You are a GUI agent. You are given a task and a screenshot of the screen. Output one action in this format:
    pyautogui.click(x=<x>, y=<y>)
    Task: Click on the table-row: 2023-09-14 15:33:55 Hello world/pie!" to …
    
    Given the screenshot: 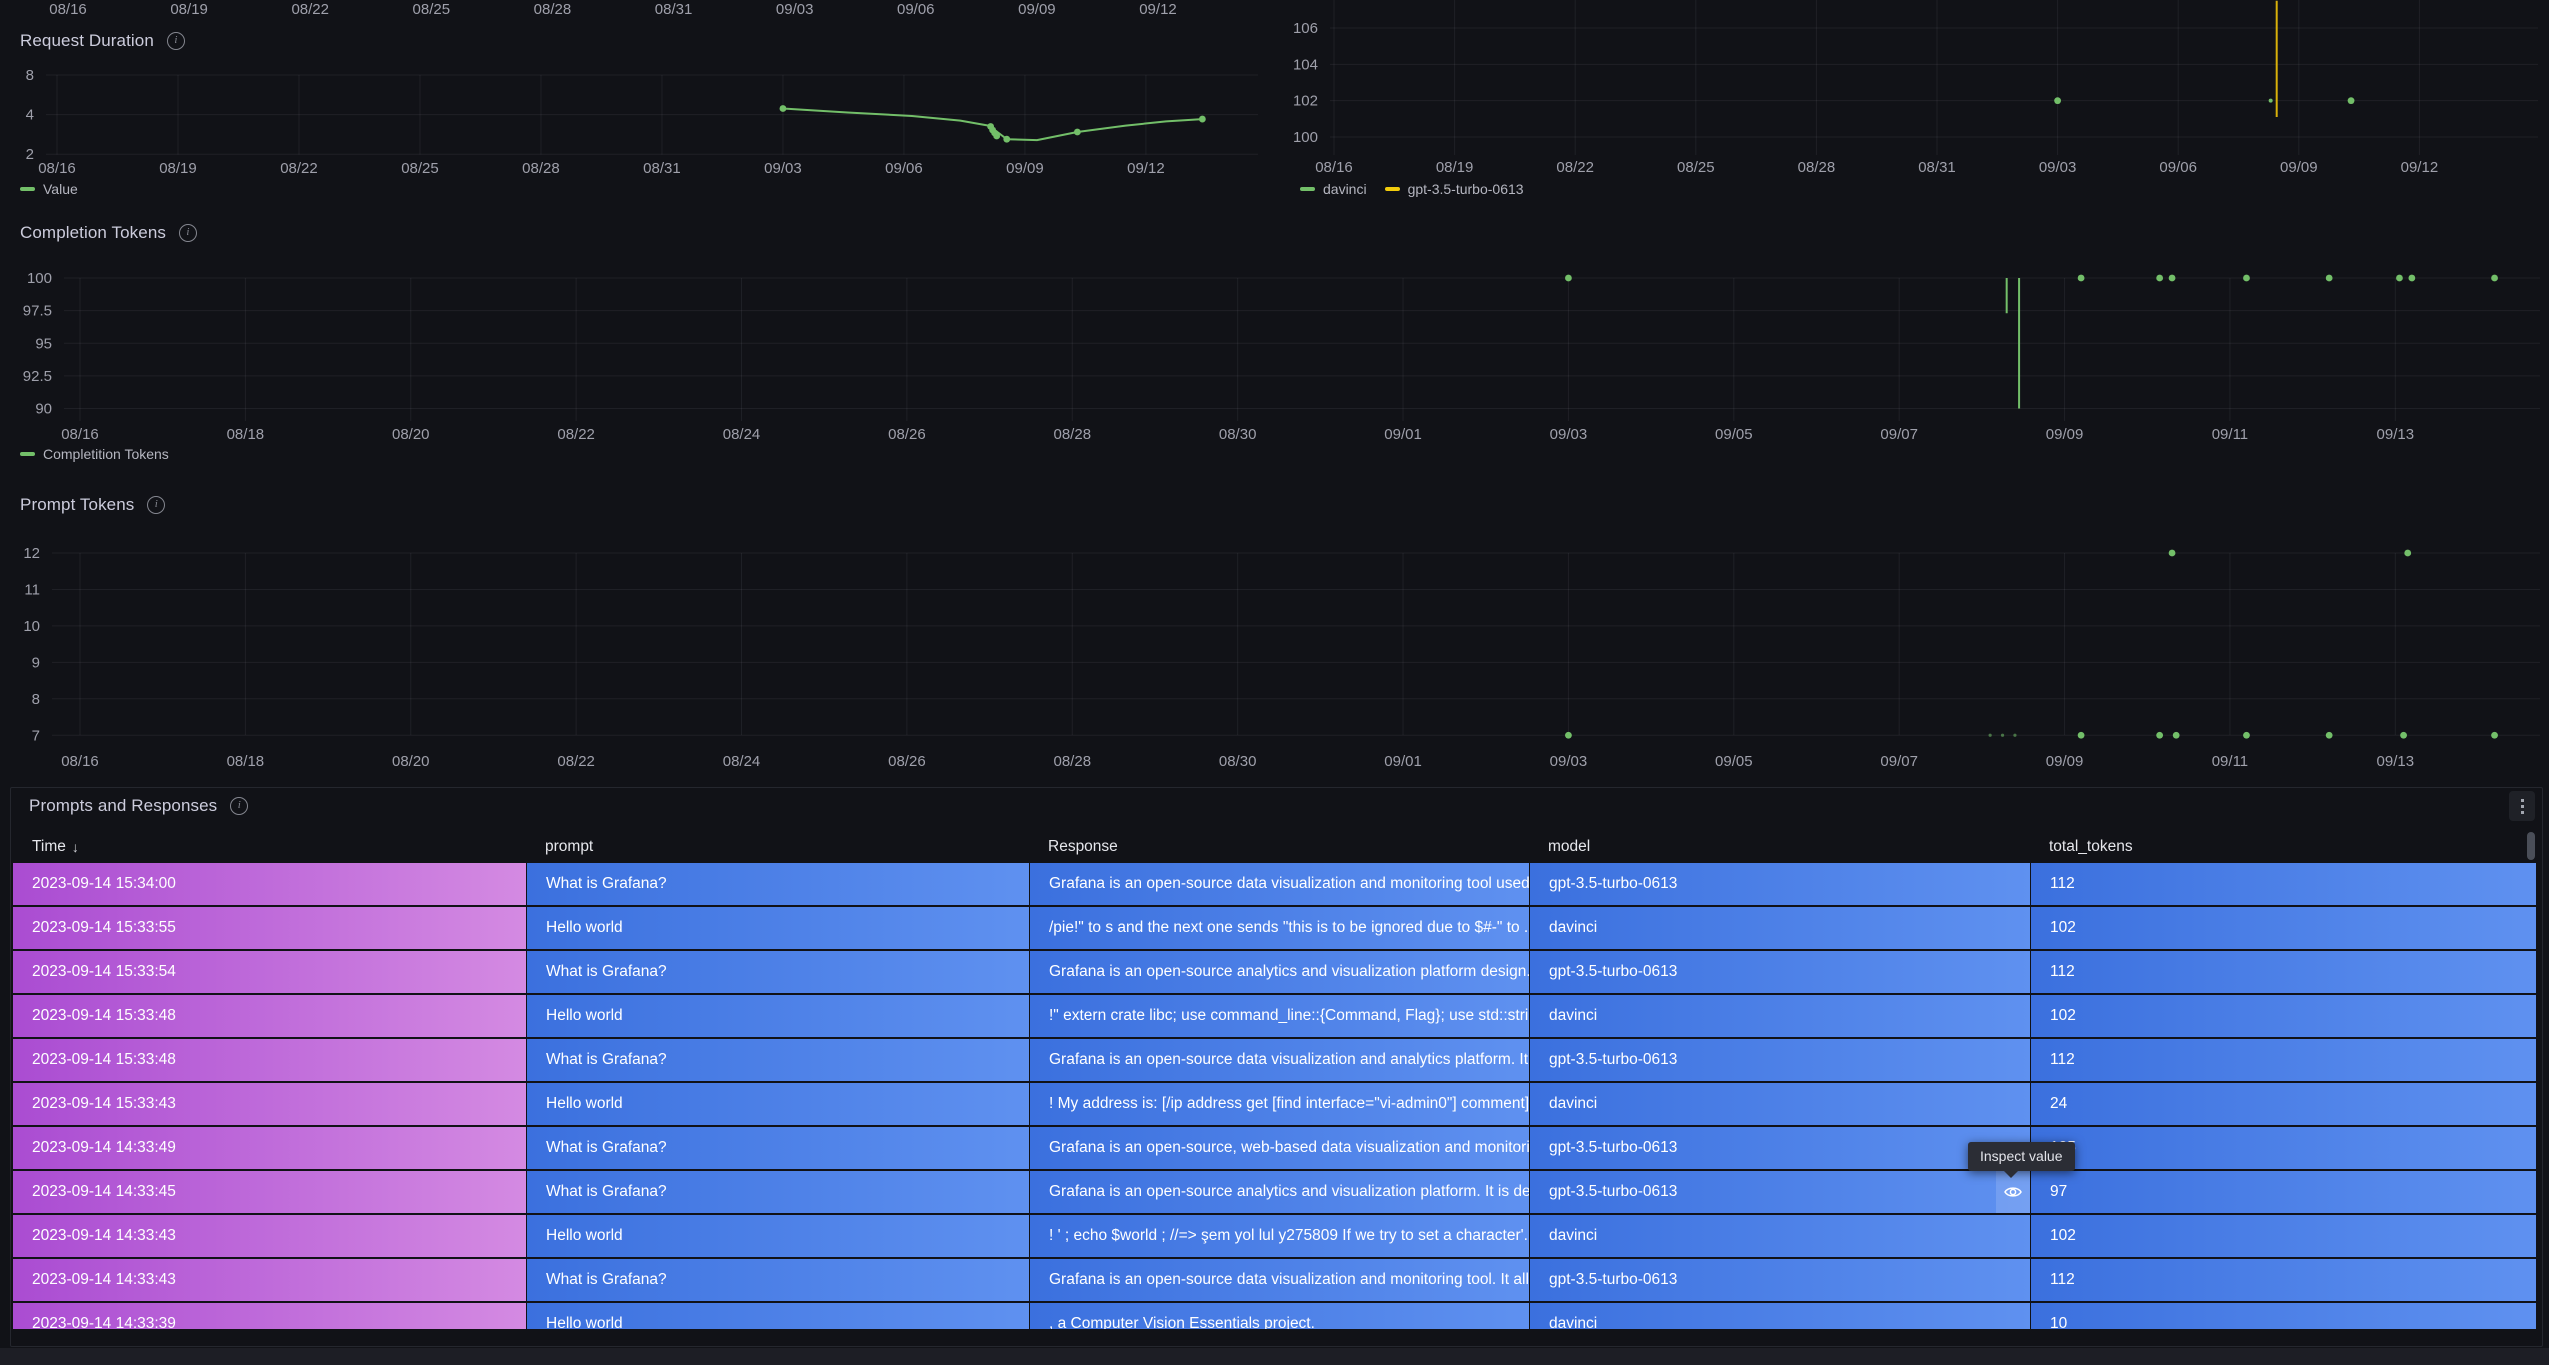 What is the action you would take?
    pyautogui.click(x=1274, y=928)
    